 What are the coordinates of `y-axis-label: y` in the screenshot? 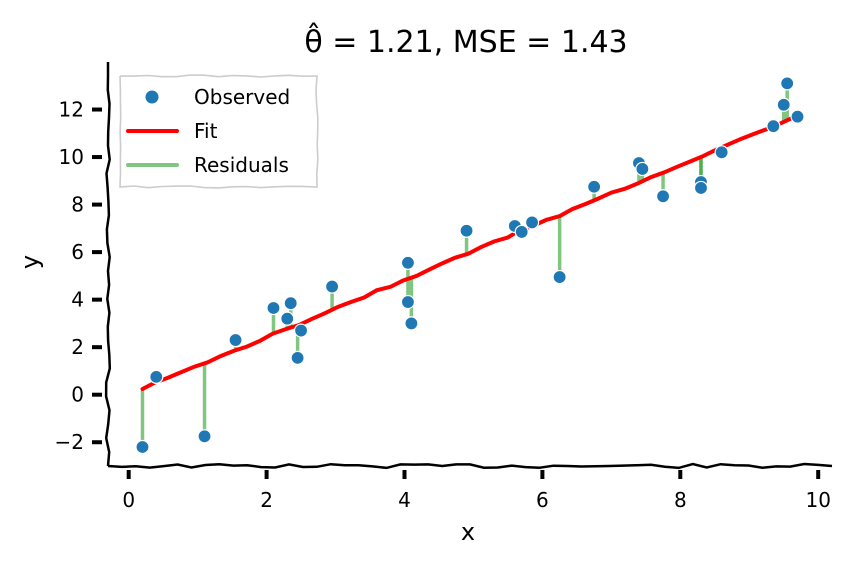 It's located at (30, 262).